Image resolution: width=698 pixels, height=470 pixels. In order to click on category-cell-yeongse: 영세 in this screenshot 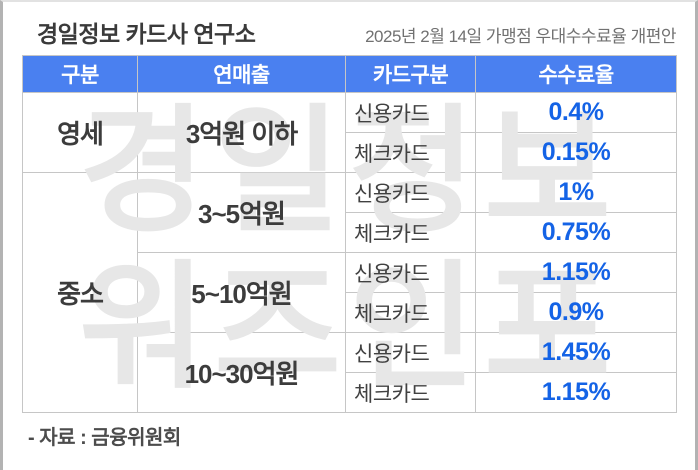, I will do `click(80, 132)`.